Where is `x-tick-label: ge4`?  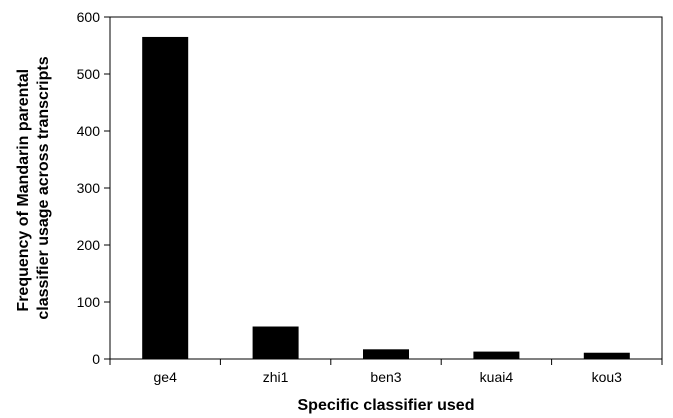
x-tick-label: ge4 is located at coordinates (166, 377).